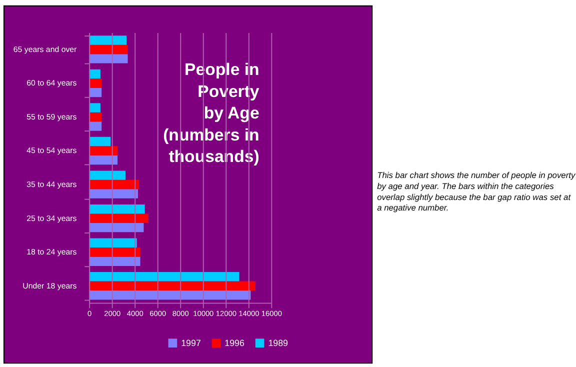  Describe the element at coordinates (51, 151) in the screenshot. I see `y-tick-label: 45 to 54 years` at that location.